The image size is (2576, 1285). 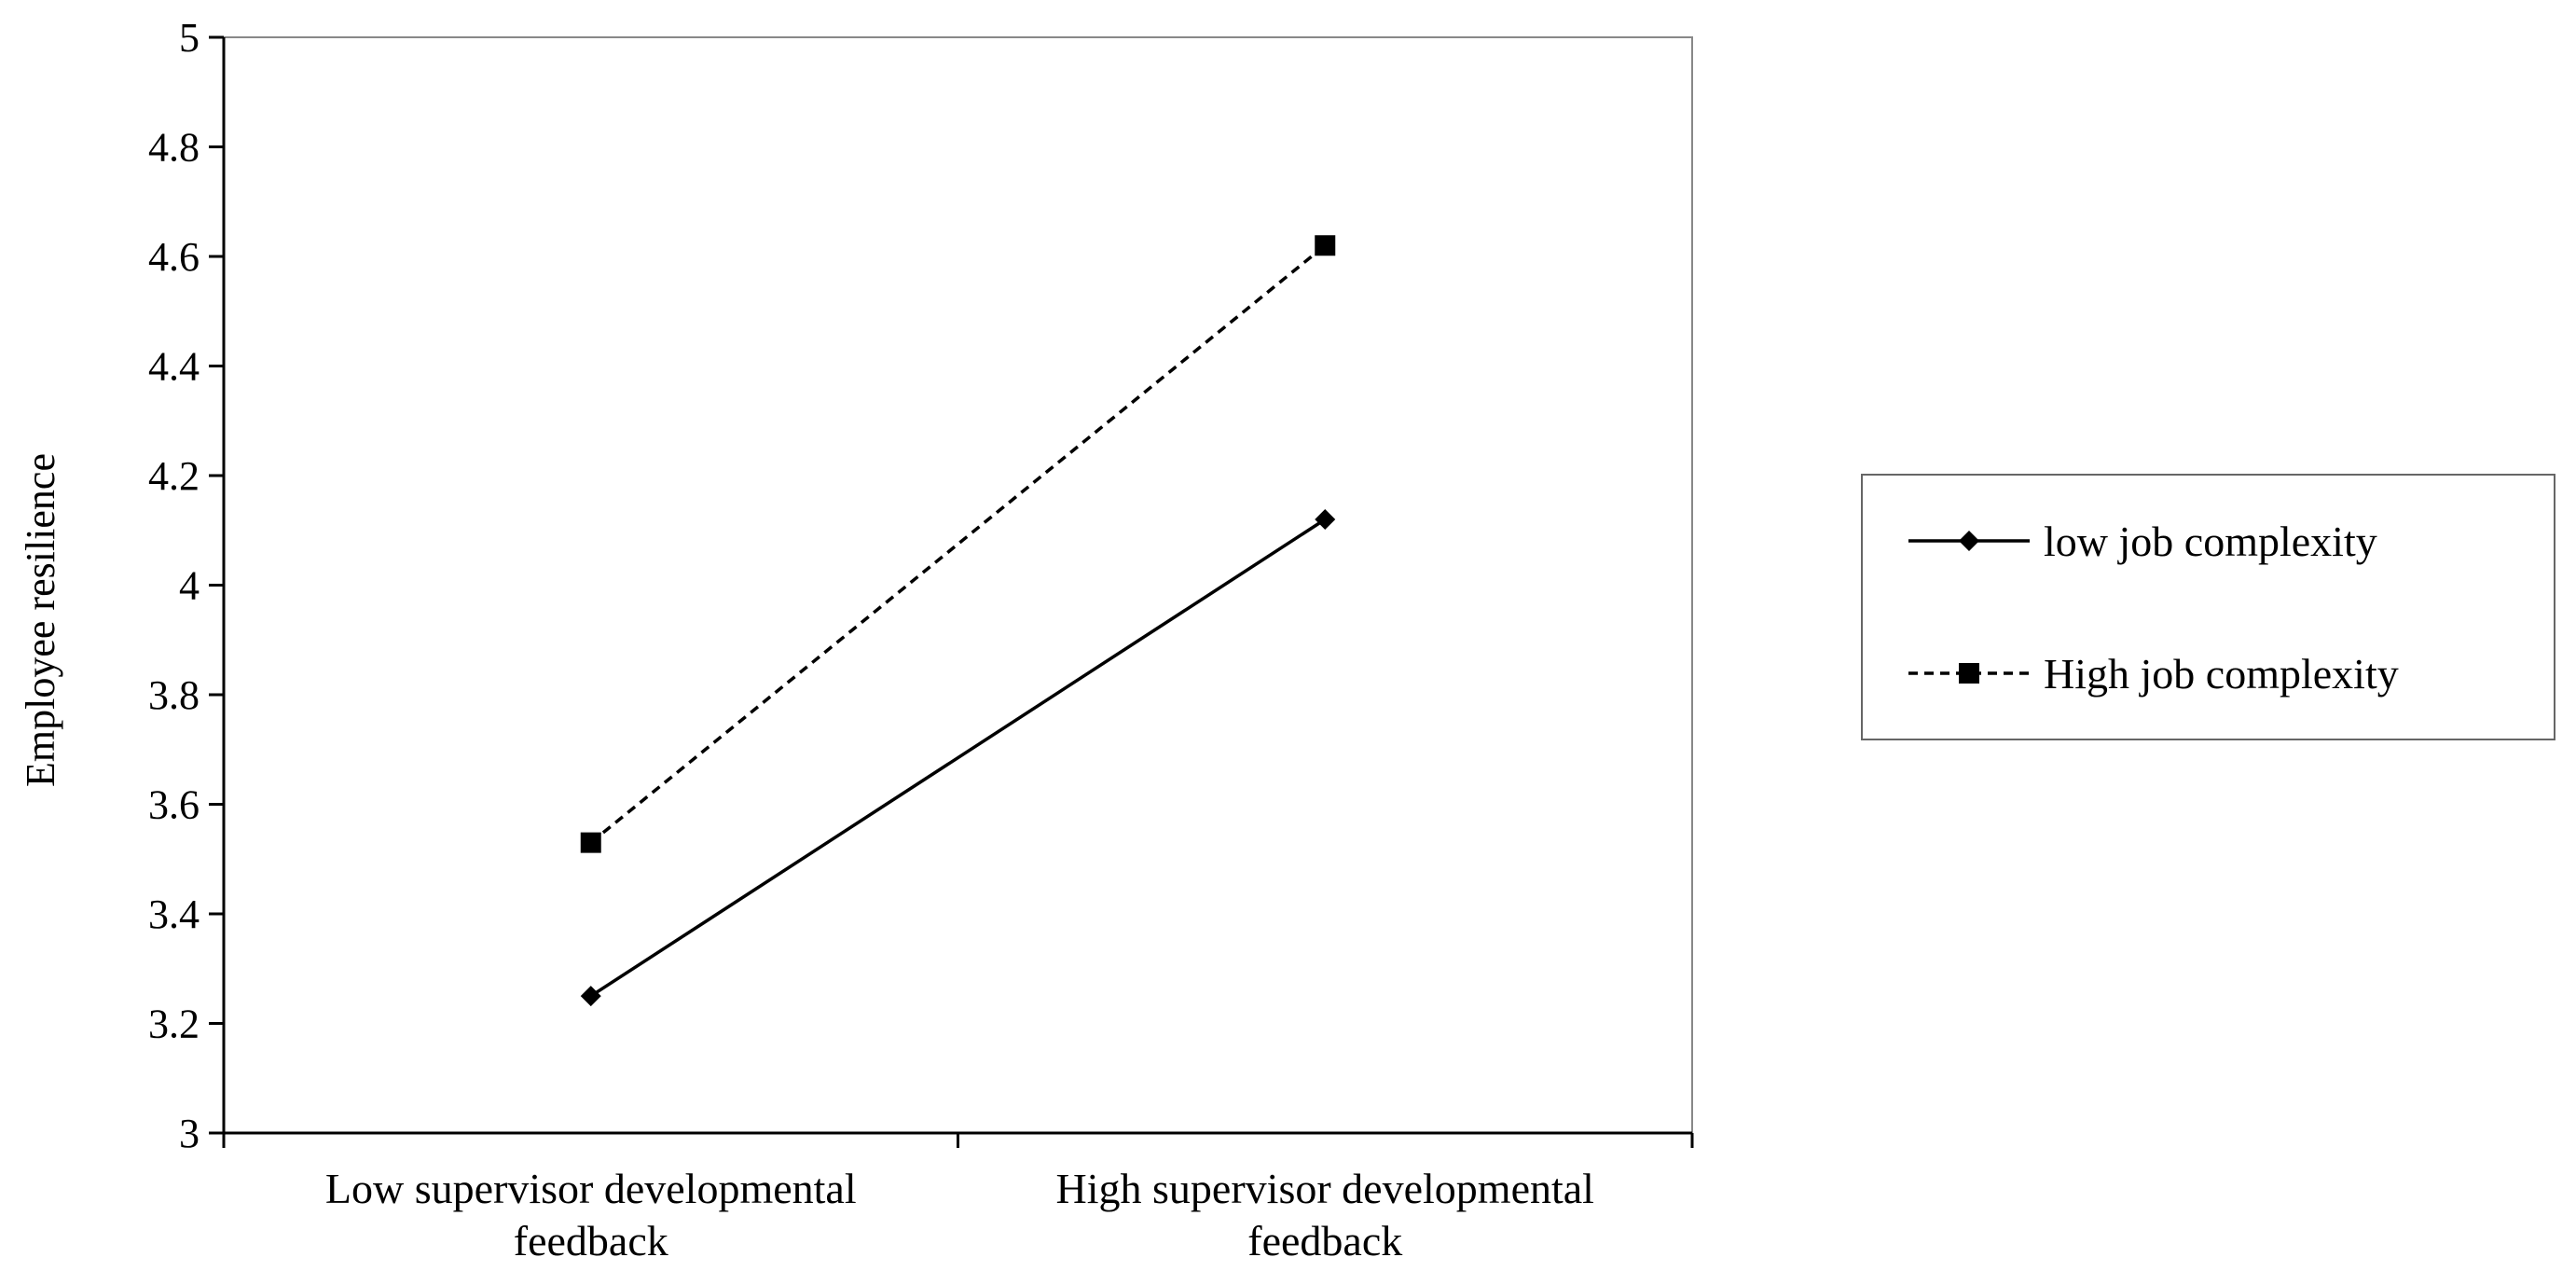 I want to click on y-tick-label: 3.4, so click(x=174, y=914).